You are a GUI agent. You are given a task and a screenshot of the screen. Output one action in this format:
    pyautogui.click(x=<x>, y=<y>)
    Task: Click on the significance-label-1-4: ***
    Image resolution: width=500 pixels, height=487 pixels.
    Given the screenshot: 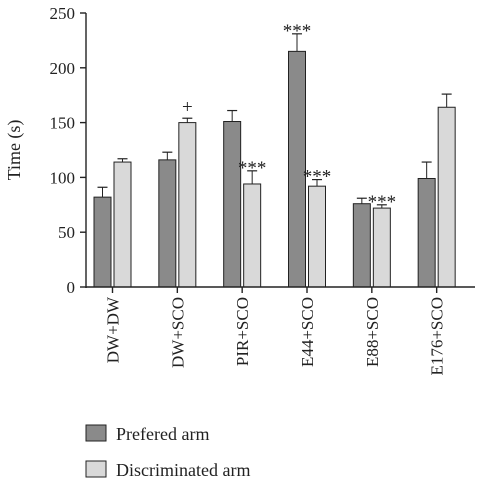 What is the action you would take?
    pyautogui.click(x=382, y=202)
    